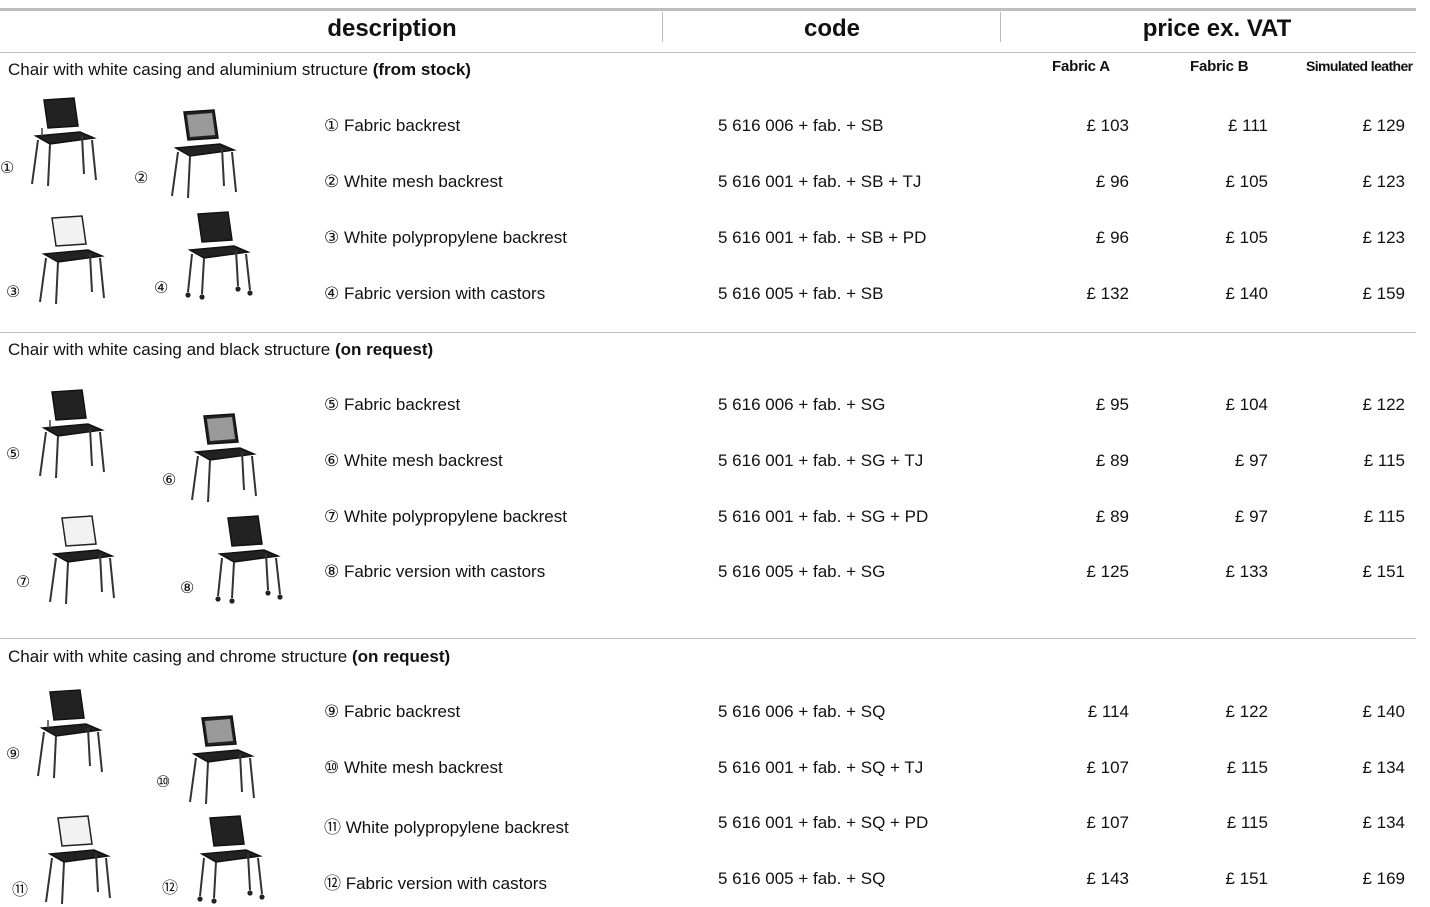 The image size is (1430, 907). What do you see at coordinates (821, 460) in the screenshot?
I see `row-code: 5 616 001 + fab. + SG + TJ` at bounding box center [821, 460].